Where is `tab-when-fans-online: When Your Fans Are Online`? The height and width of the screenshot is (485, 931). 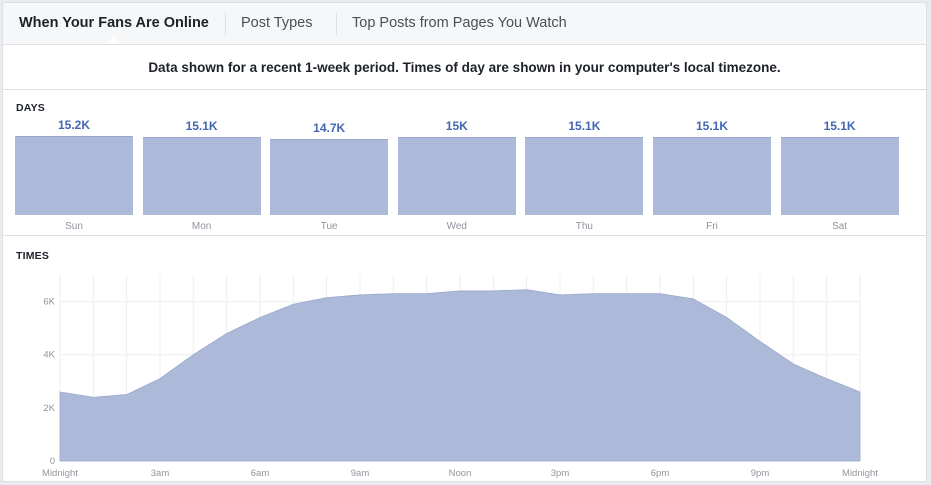
tab-when-fans-online: When Your Fans Are Online is located at coordinates (114, 23).